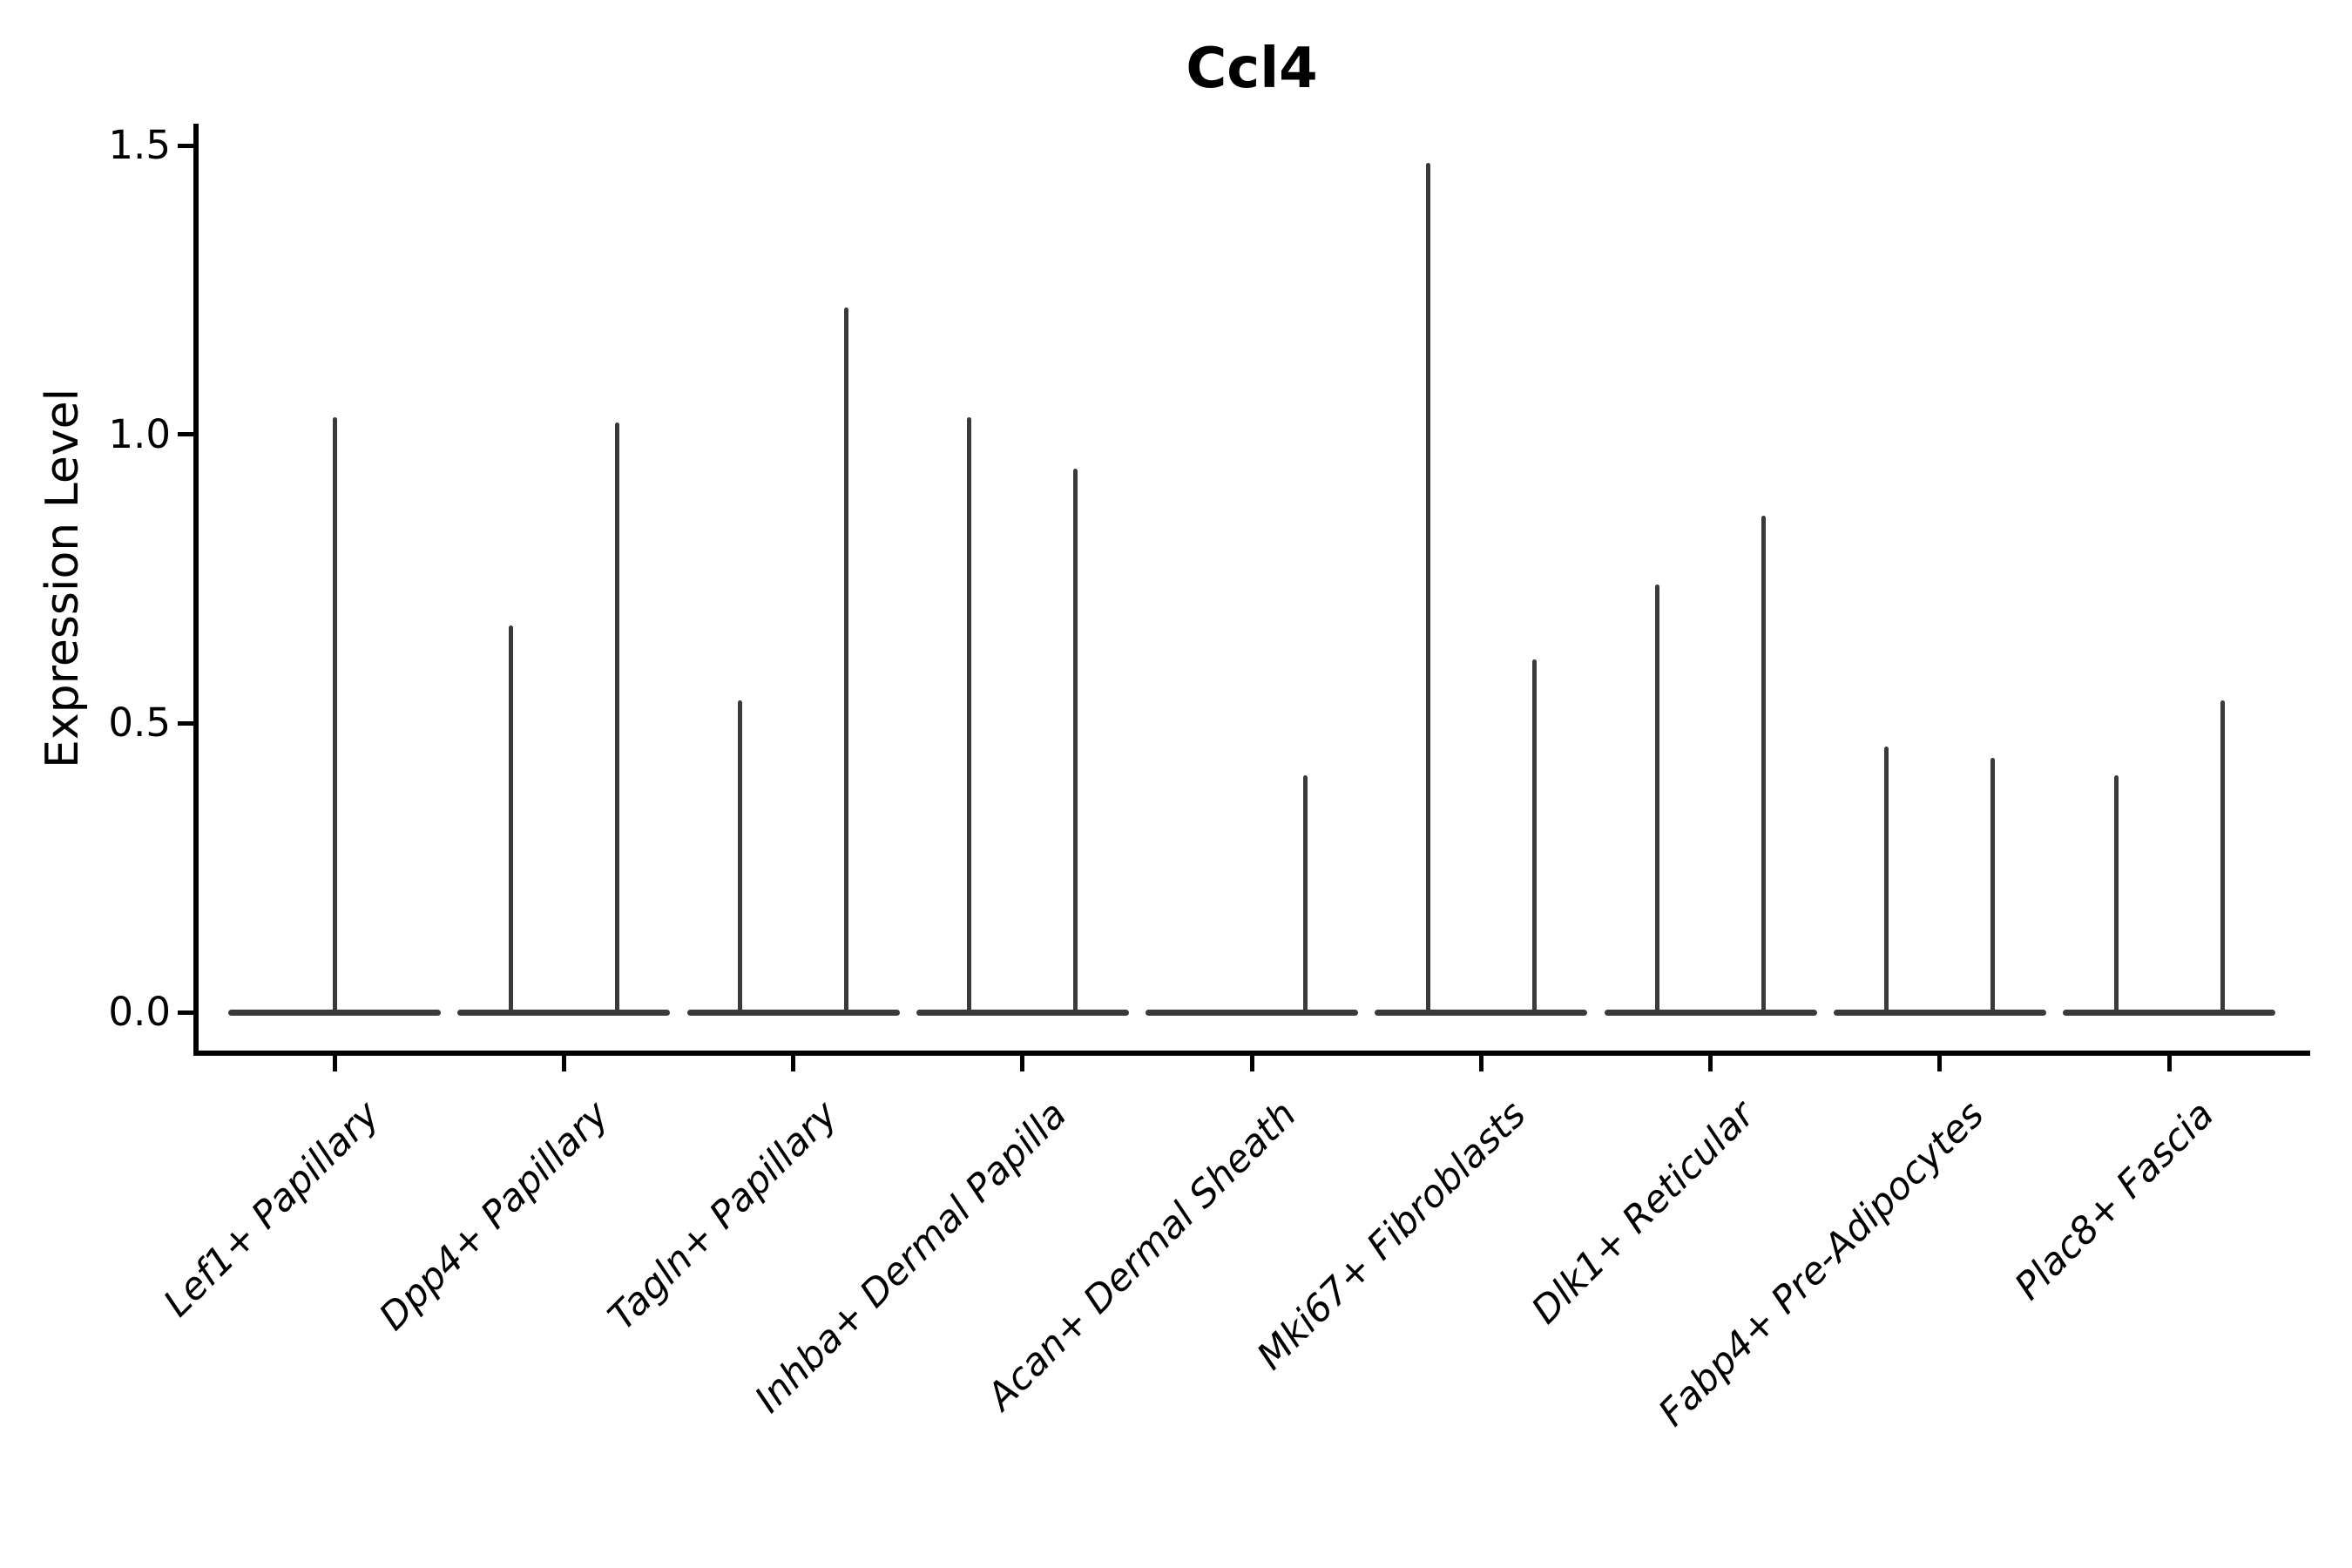  Describe the element at coordinates (1391, 1235) in the screenshot. I see `x-tick-label: Mki67+ Fibroblasts` at that location.